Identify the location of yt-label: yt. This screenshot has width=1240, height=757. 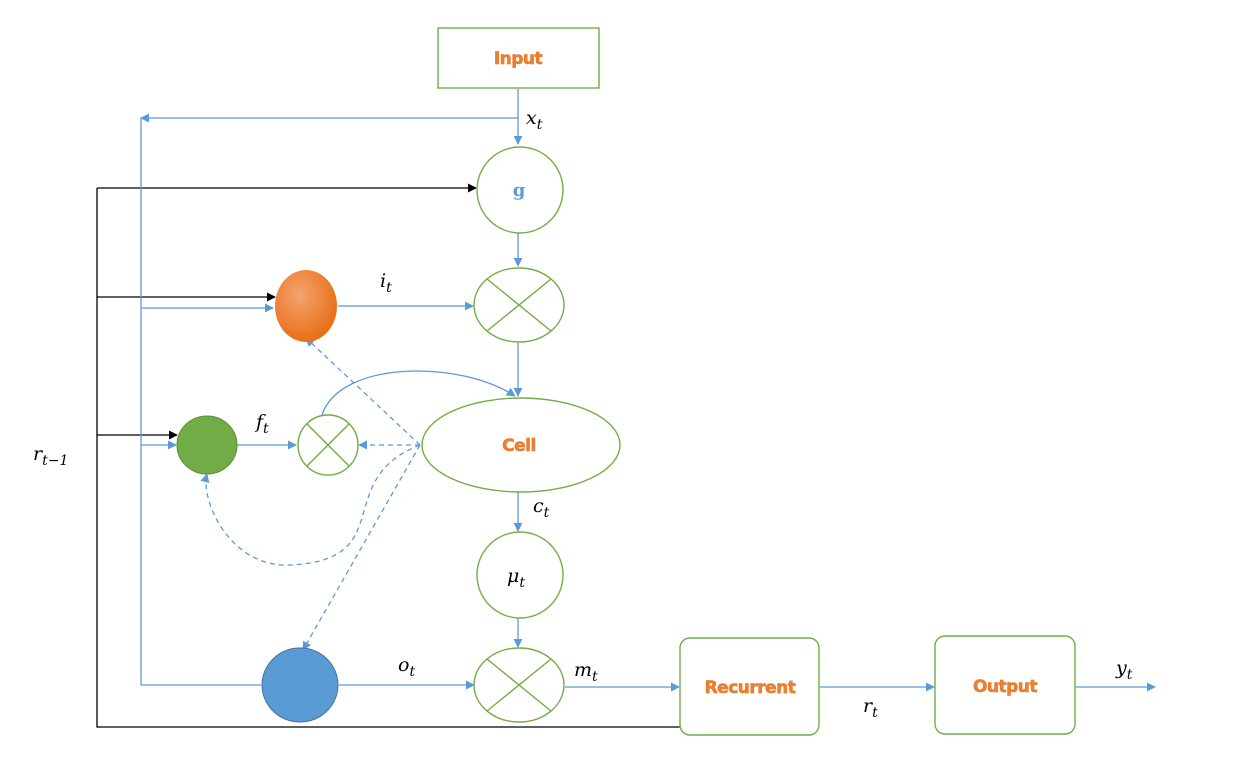
(1124, 670).